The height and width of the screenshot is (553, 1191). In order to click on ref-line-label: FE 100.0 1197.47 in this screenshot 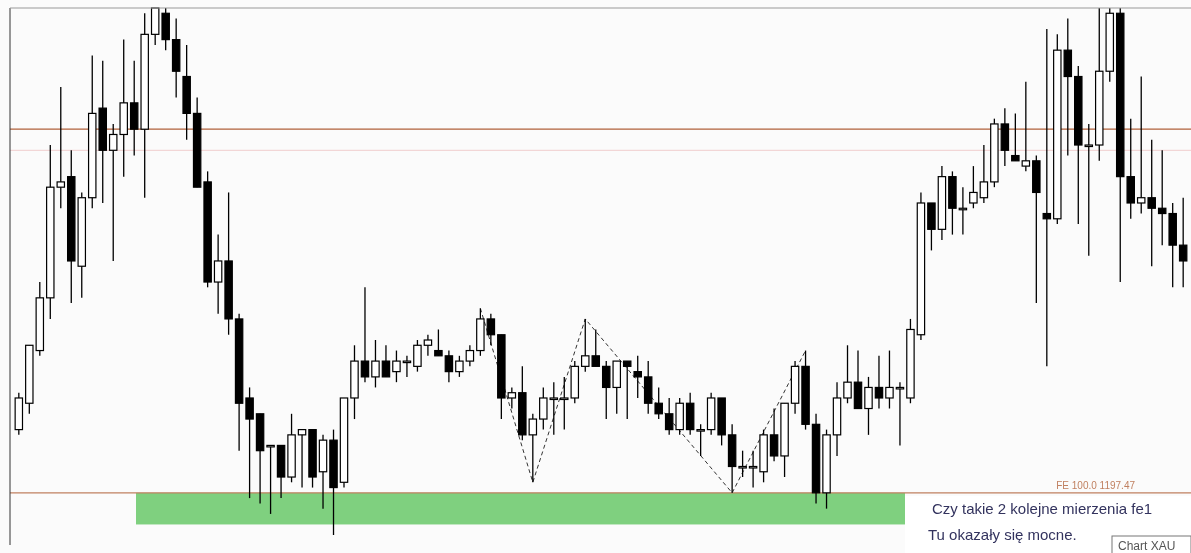, I will do `click(1096, 485)`.